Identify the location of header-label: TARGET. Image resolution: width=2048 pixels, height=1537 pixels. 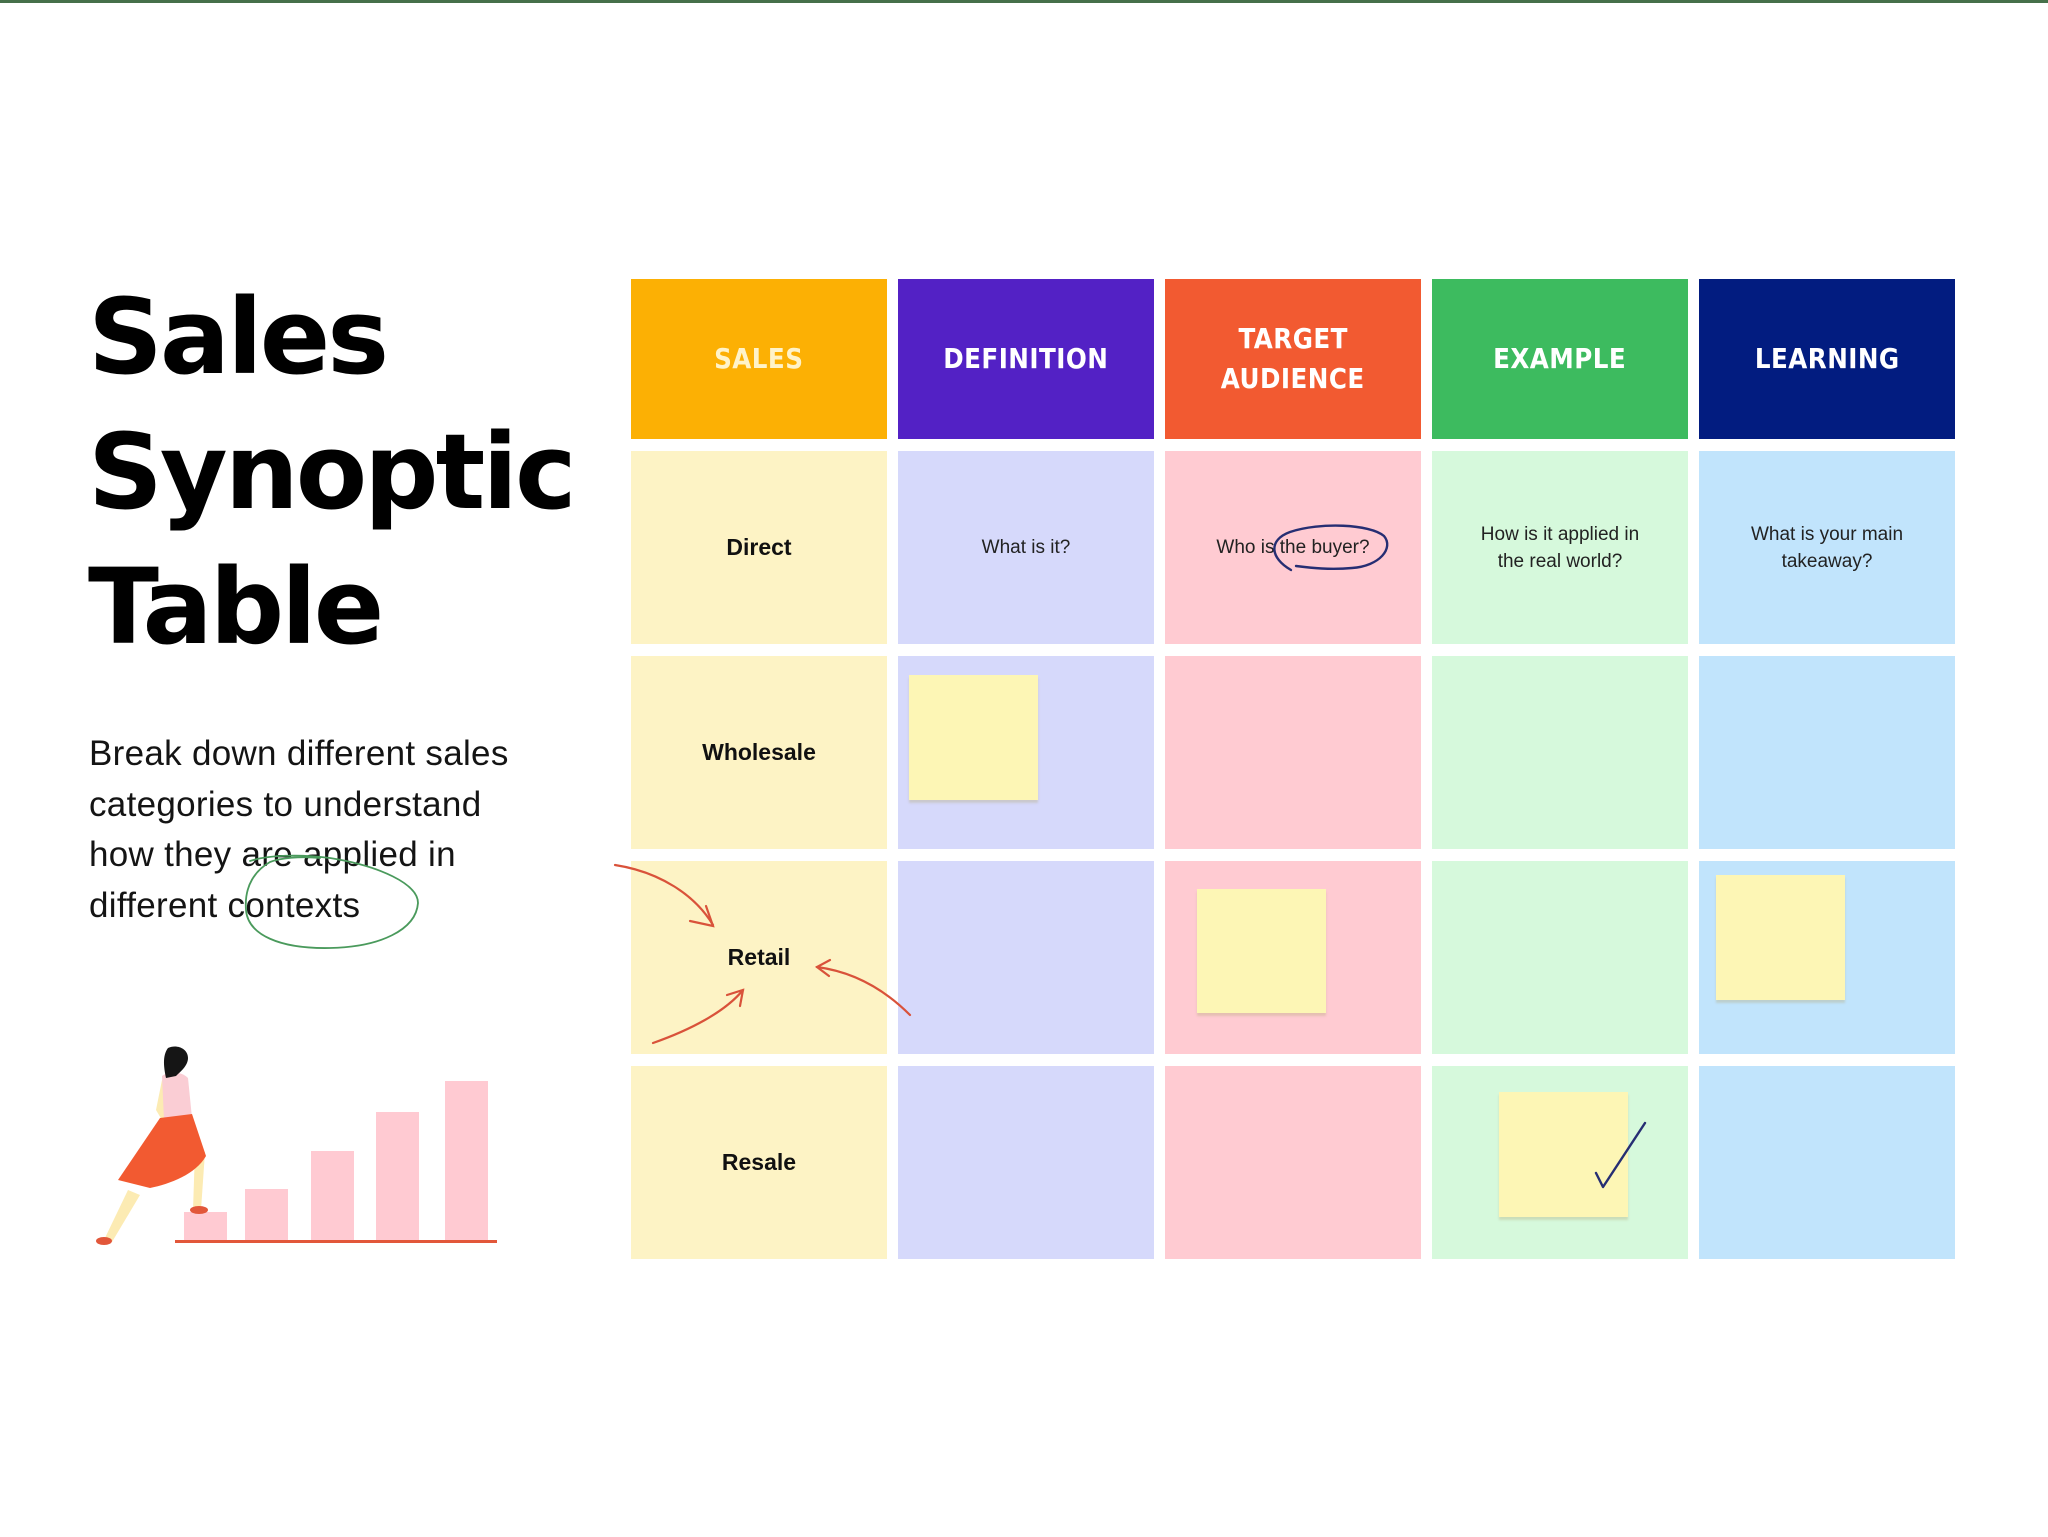
(1293, 338).